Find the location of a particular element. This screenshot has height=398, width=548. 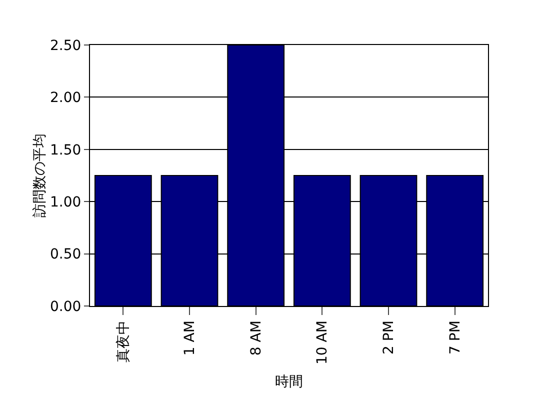

y-tick-label: 1.50 is located at coordinates (66, 150).